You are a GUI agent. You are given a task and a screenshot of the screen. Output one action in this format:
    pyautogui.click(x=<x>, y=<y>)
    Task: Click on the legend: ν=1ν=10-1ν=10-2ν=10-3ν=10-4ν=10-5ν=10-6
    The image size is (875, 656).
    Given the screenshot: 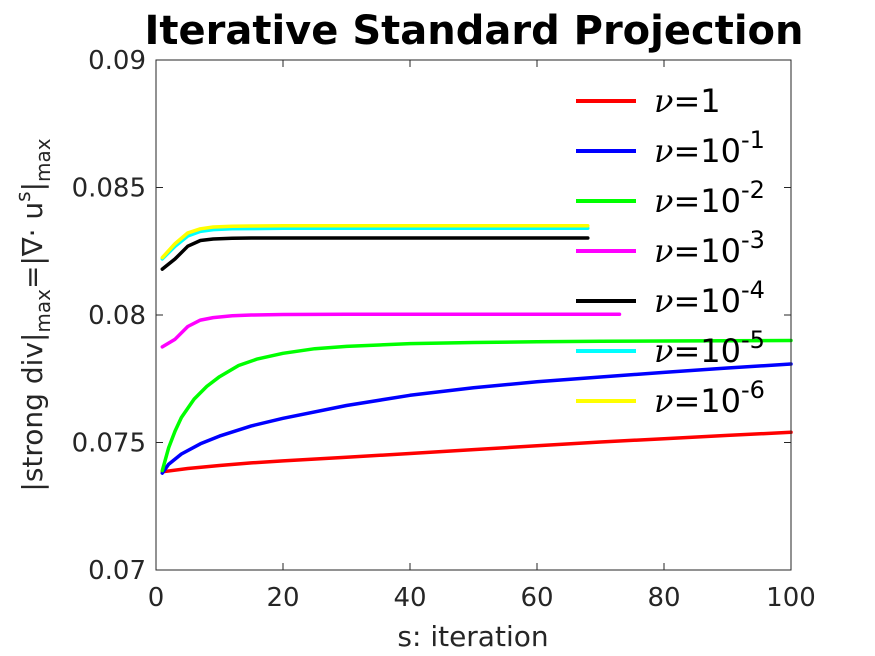 What is the action you would take?
    pyautogui.click(x=670, y=251)
    